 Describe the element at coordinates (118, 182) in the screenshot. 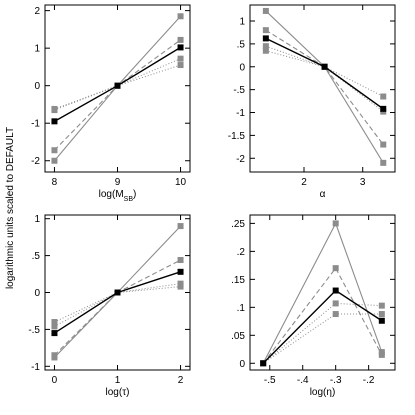

I see `x-tick-label: 9` at that location.